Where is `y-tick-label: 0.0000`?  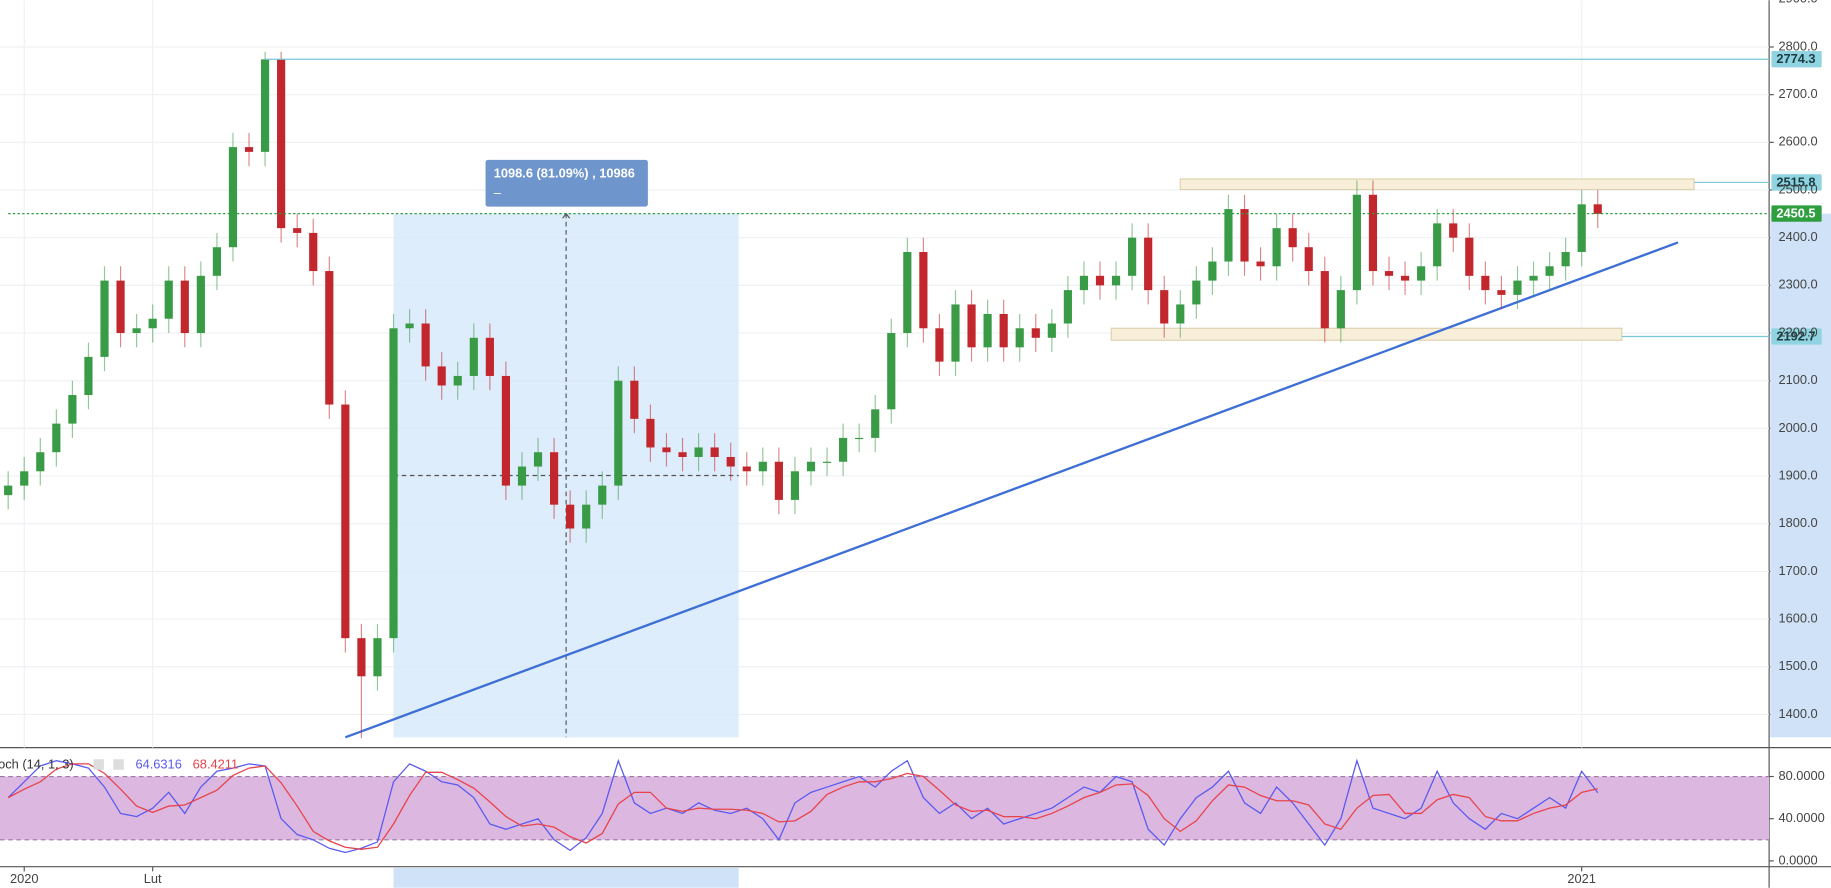 y-tick-label: 0.0000 is located at coordinates (1797, 859).